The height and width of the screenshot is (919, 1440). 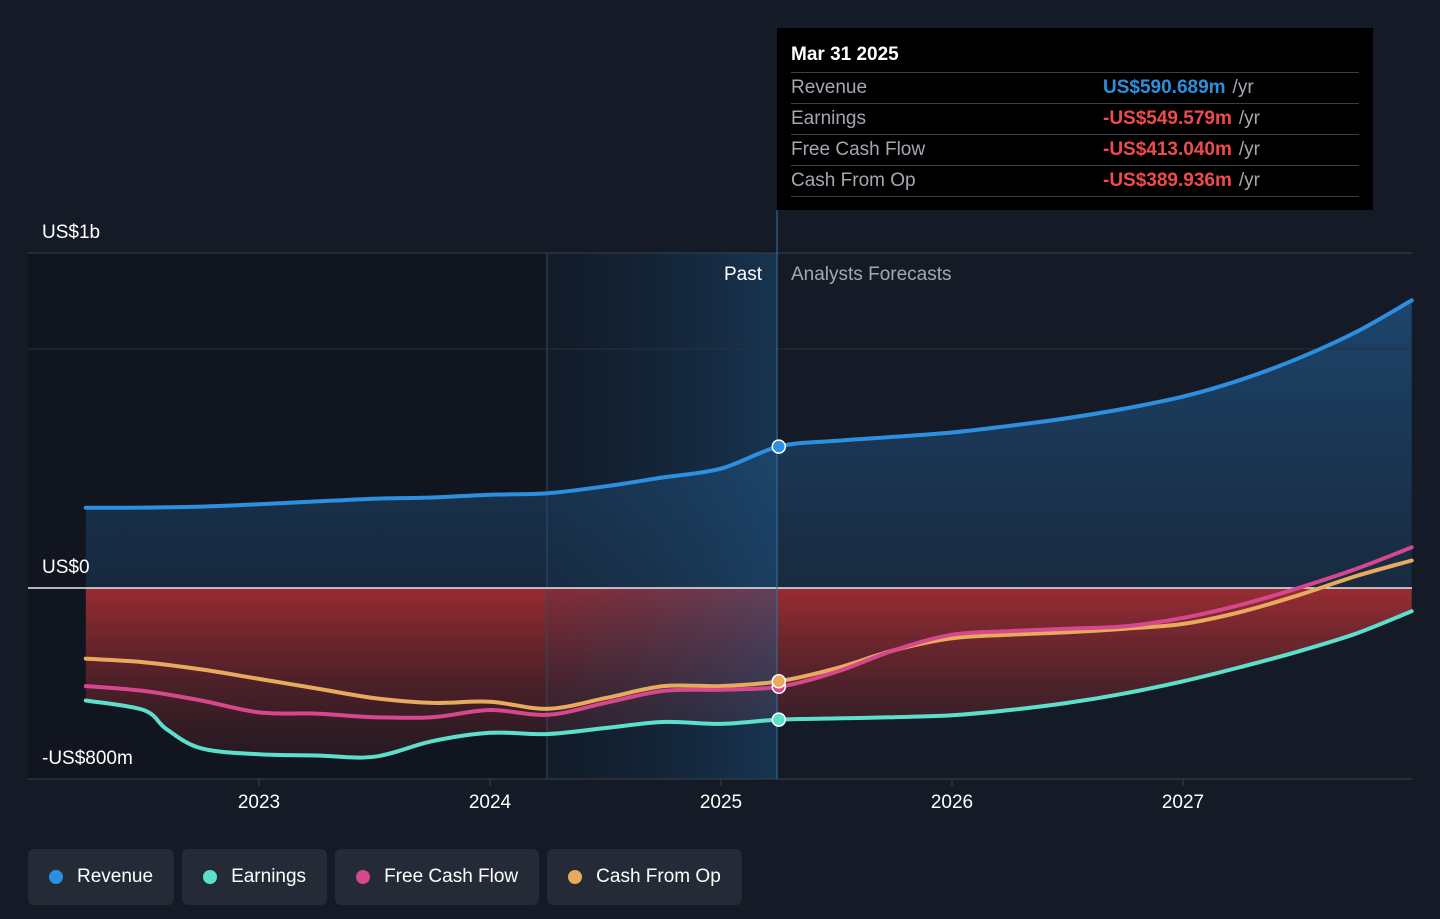 I want to click on revenue-marker, so click(x=779, y=446).